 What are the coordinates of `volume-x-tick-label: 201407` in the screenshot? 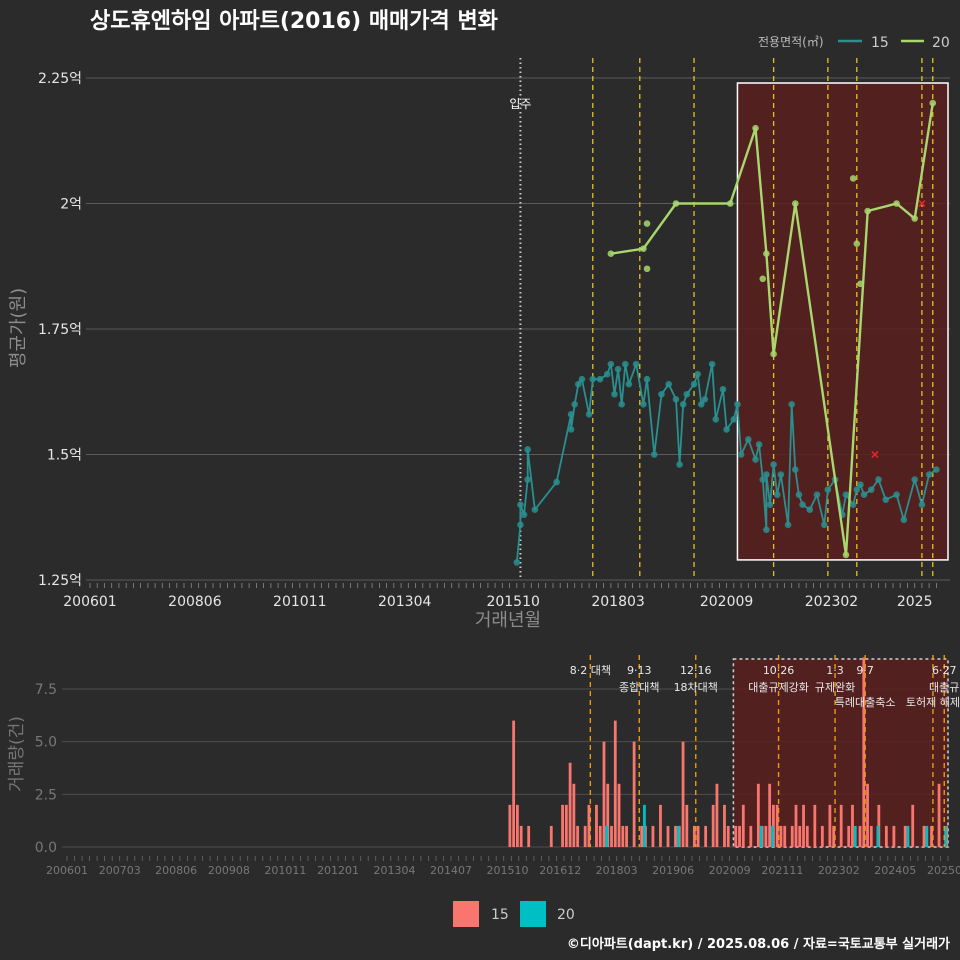 It's located at (451, 870).